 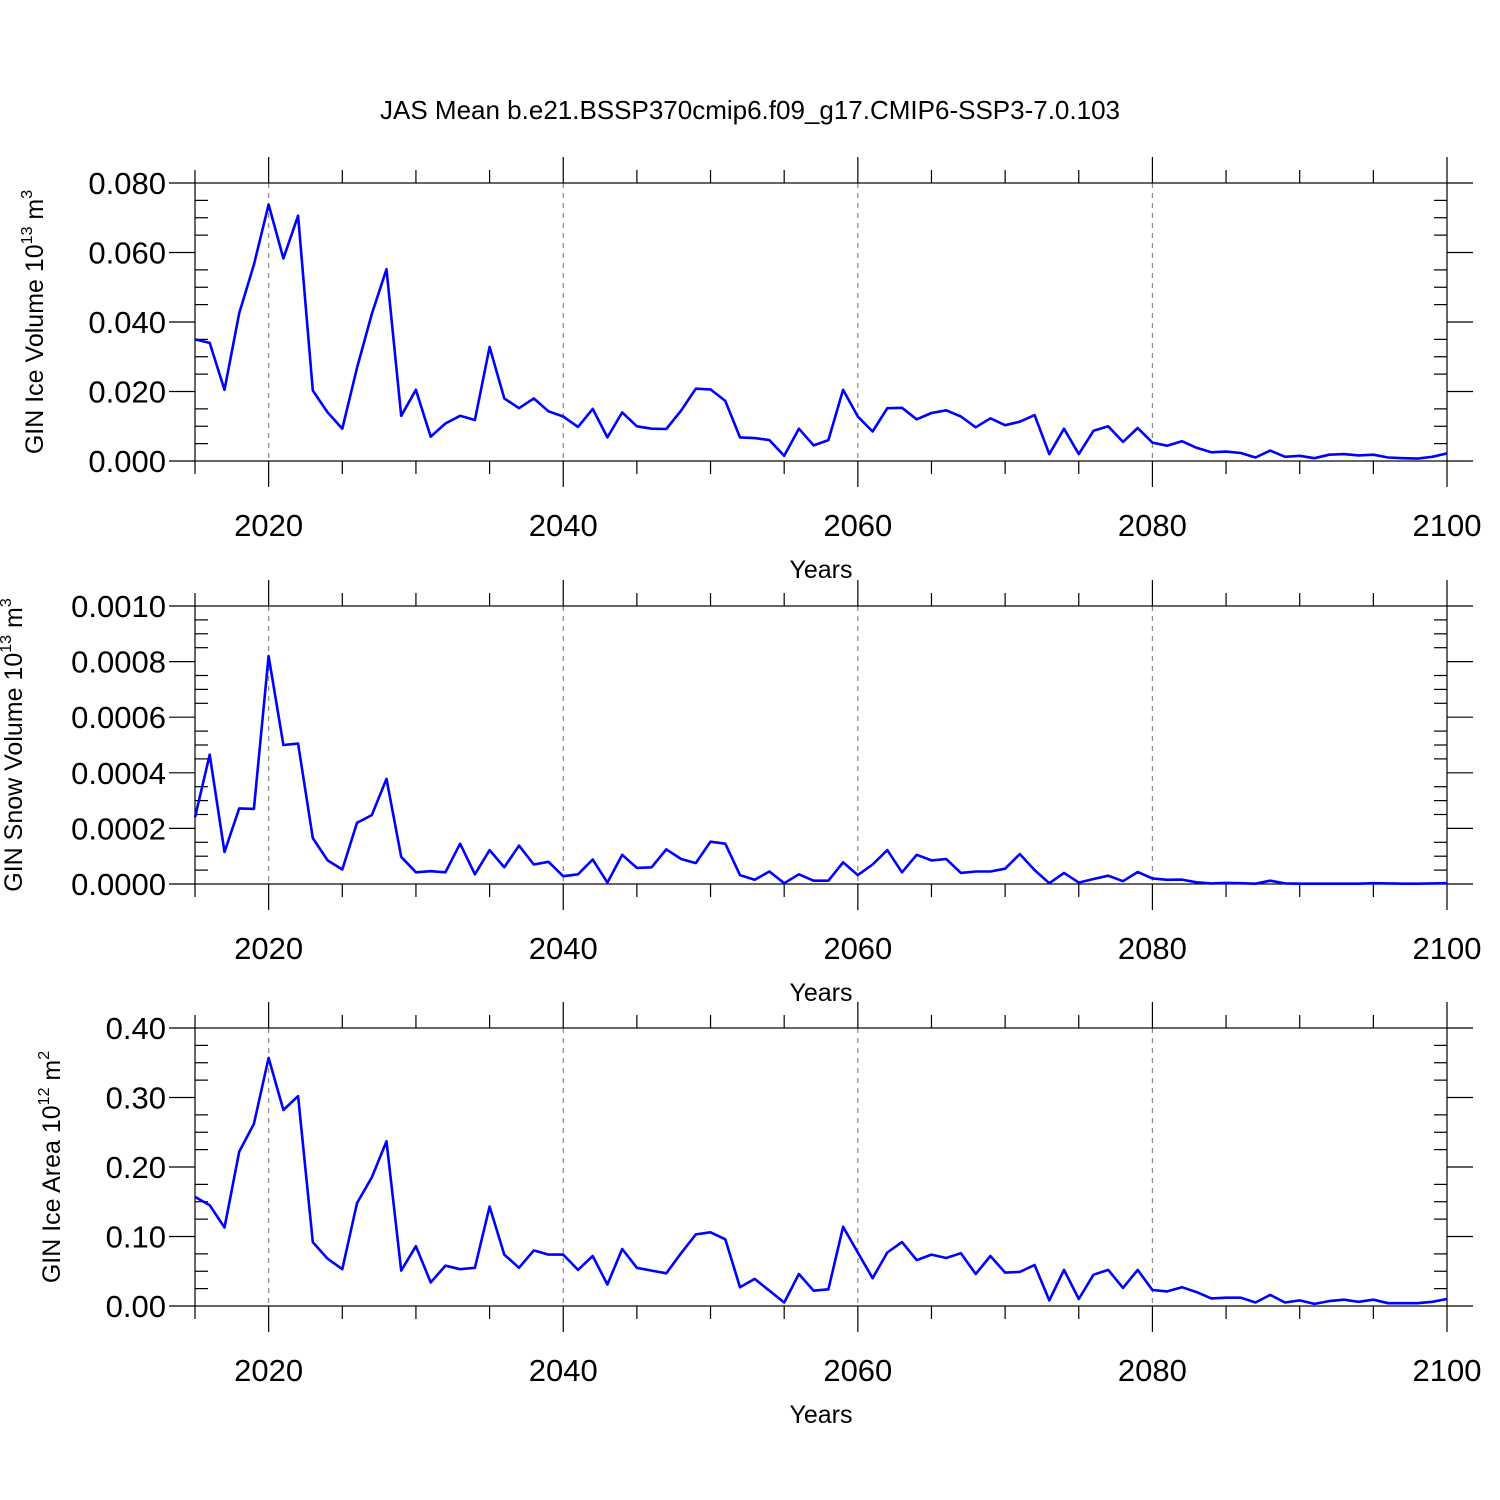 I want to click on snow-volume-x-axis-label: Years, so click(x=820, y=993).